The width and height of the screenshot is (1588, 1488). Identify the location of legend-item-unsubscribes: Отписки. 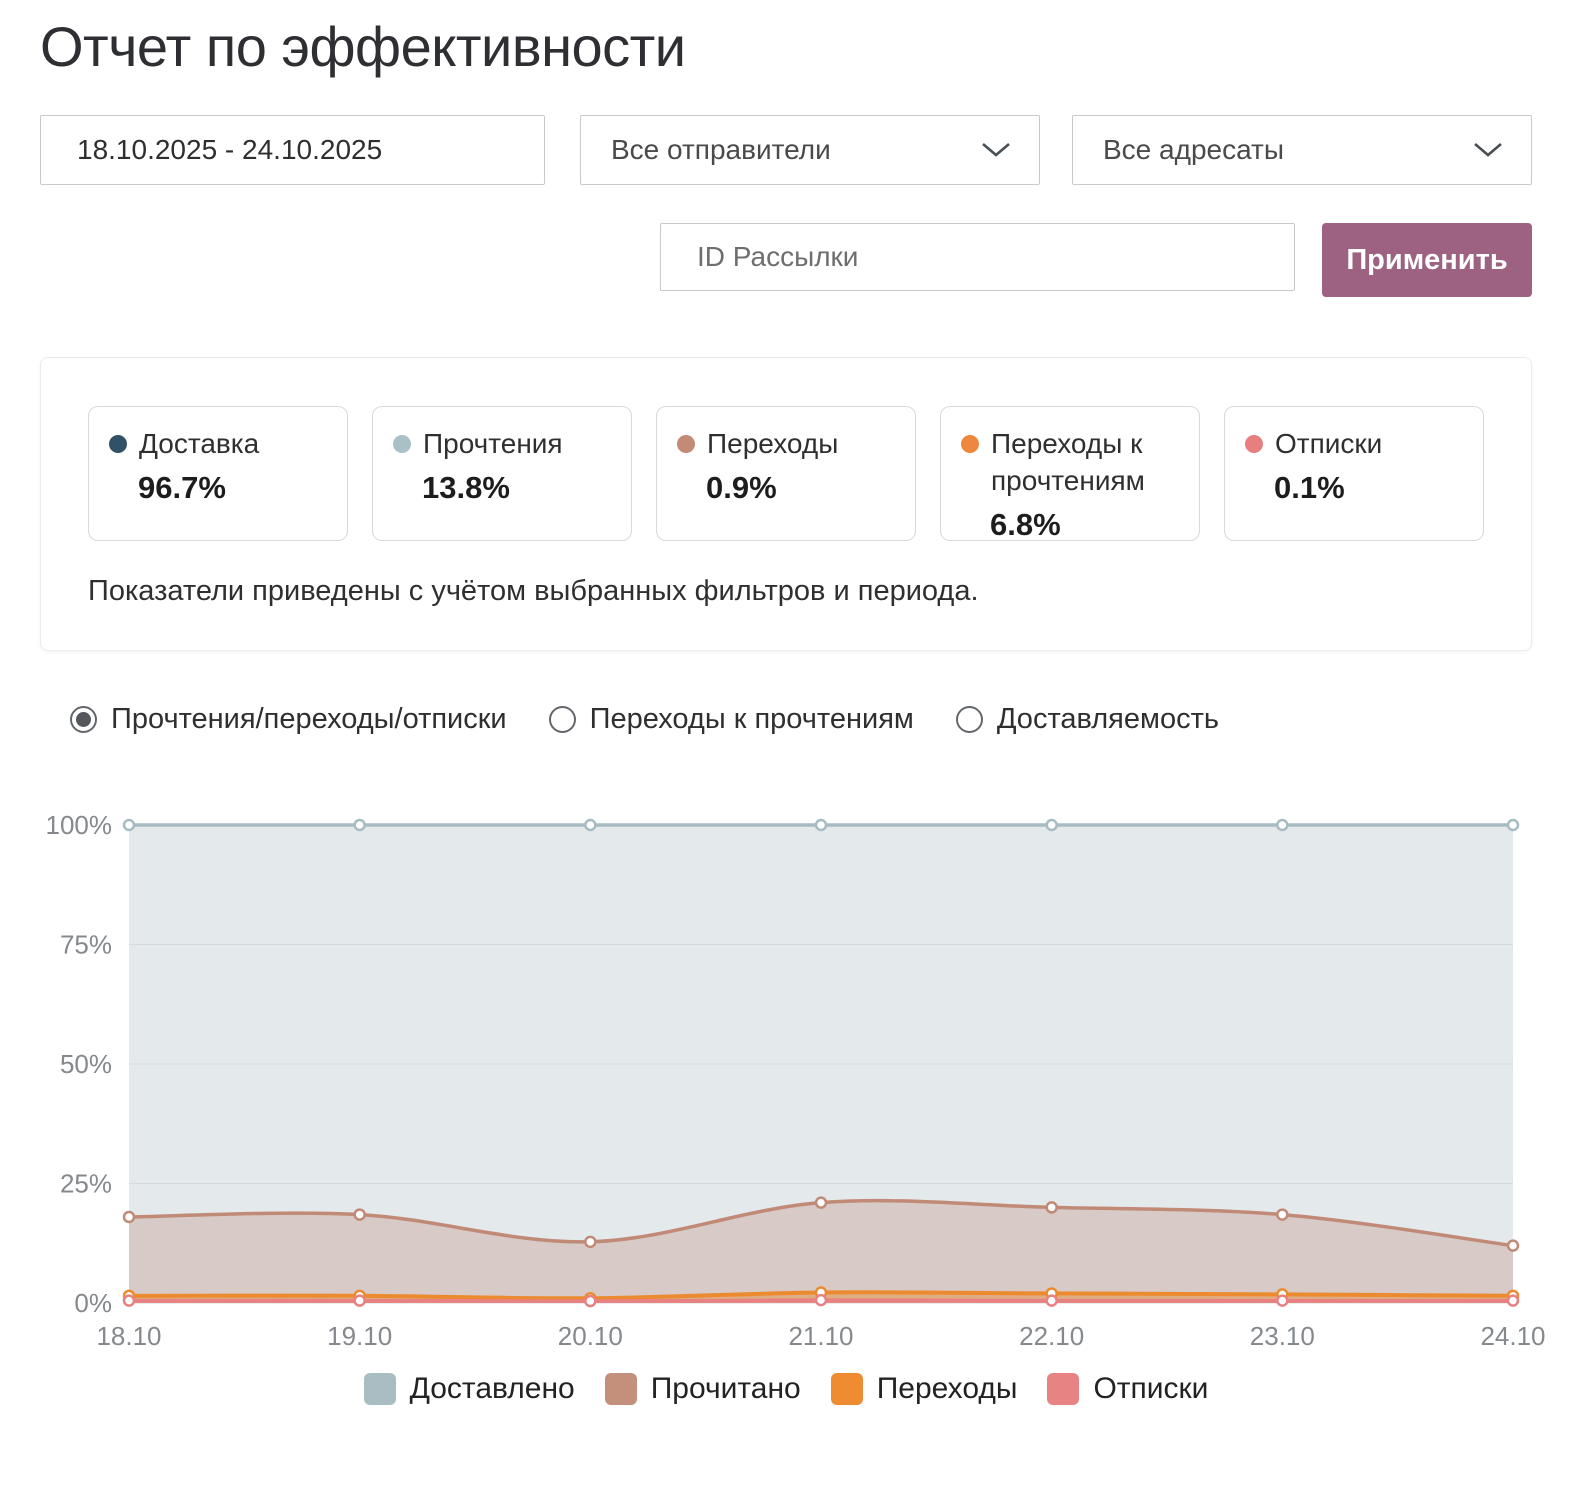
(1127, 1389).